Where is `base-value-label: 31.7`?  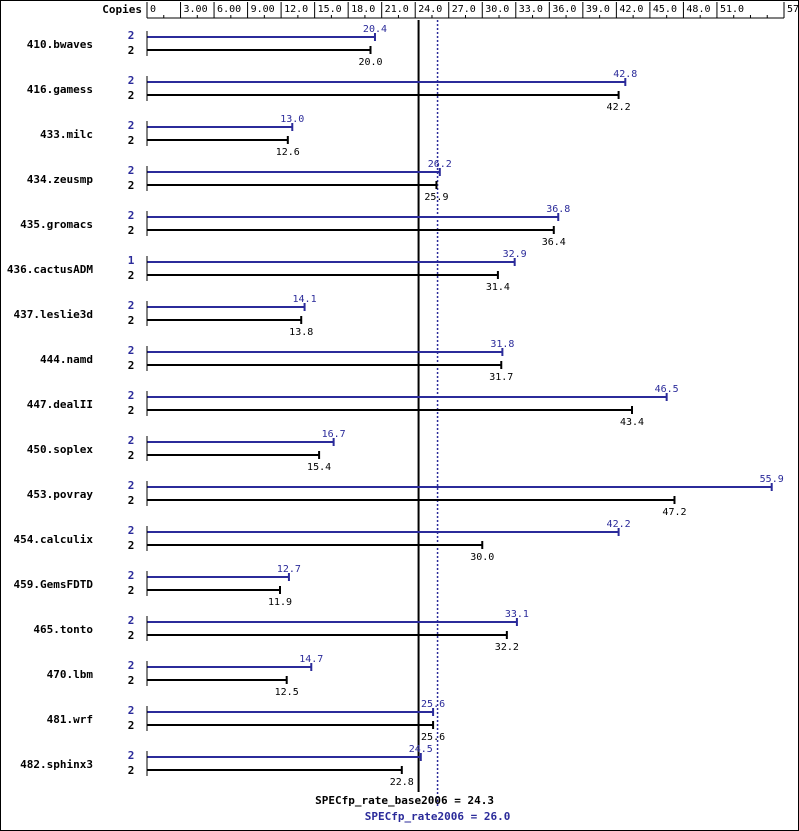 base-value-label: 31.7 is located at coordinates (501, 377).